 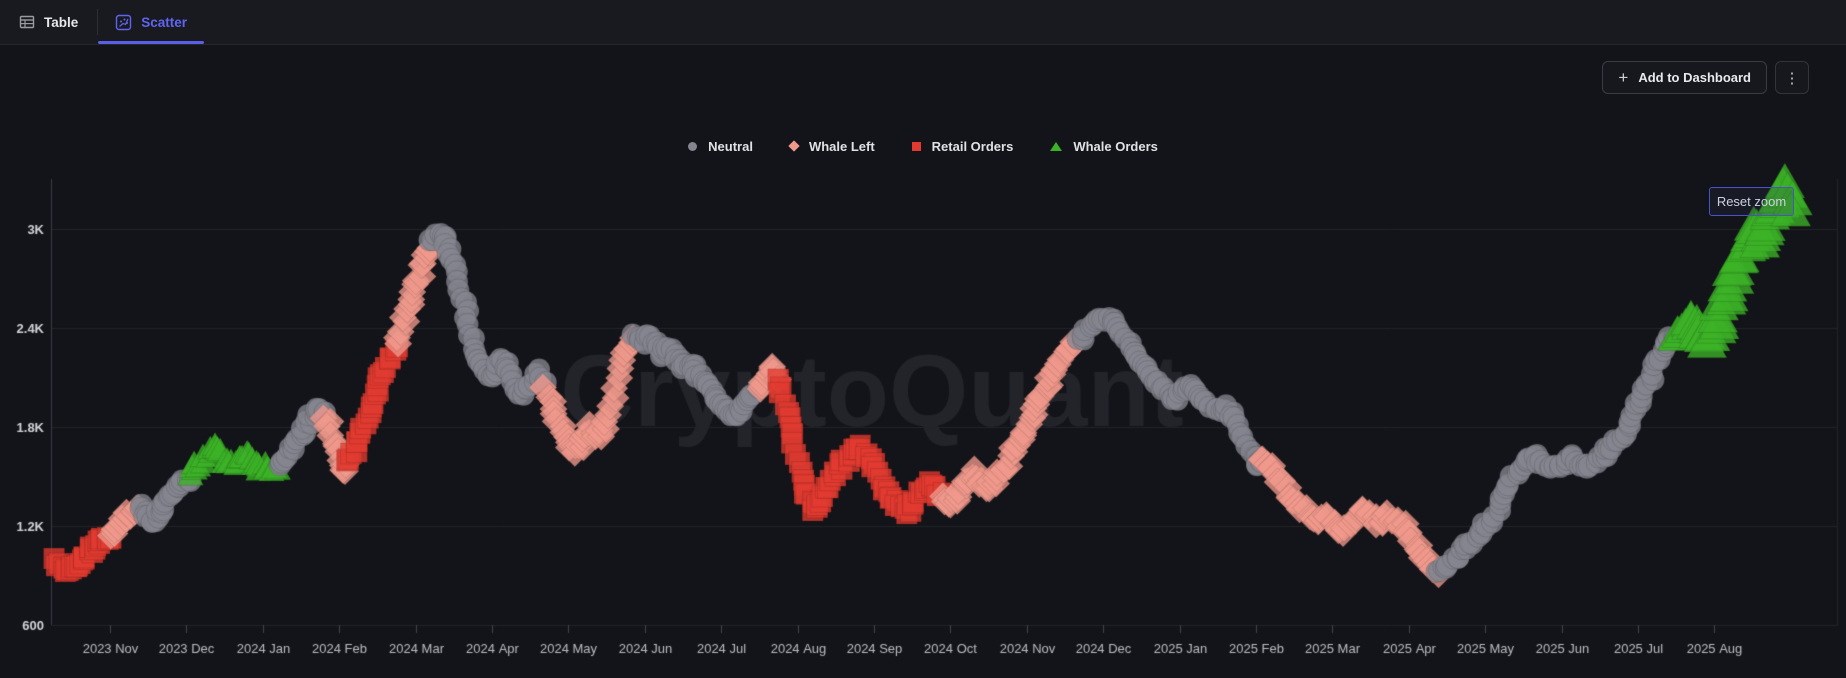 What do you see at coordinates (98, 22) in the screenshot?
I see `tab-divider` at bounding box center [98, 22].